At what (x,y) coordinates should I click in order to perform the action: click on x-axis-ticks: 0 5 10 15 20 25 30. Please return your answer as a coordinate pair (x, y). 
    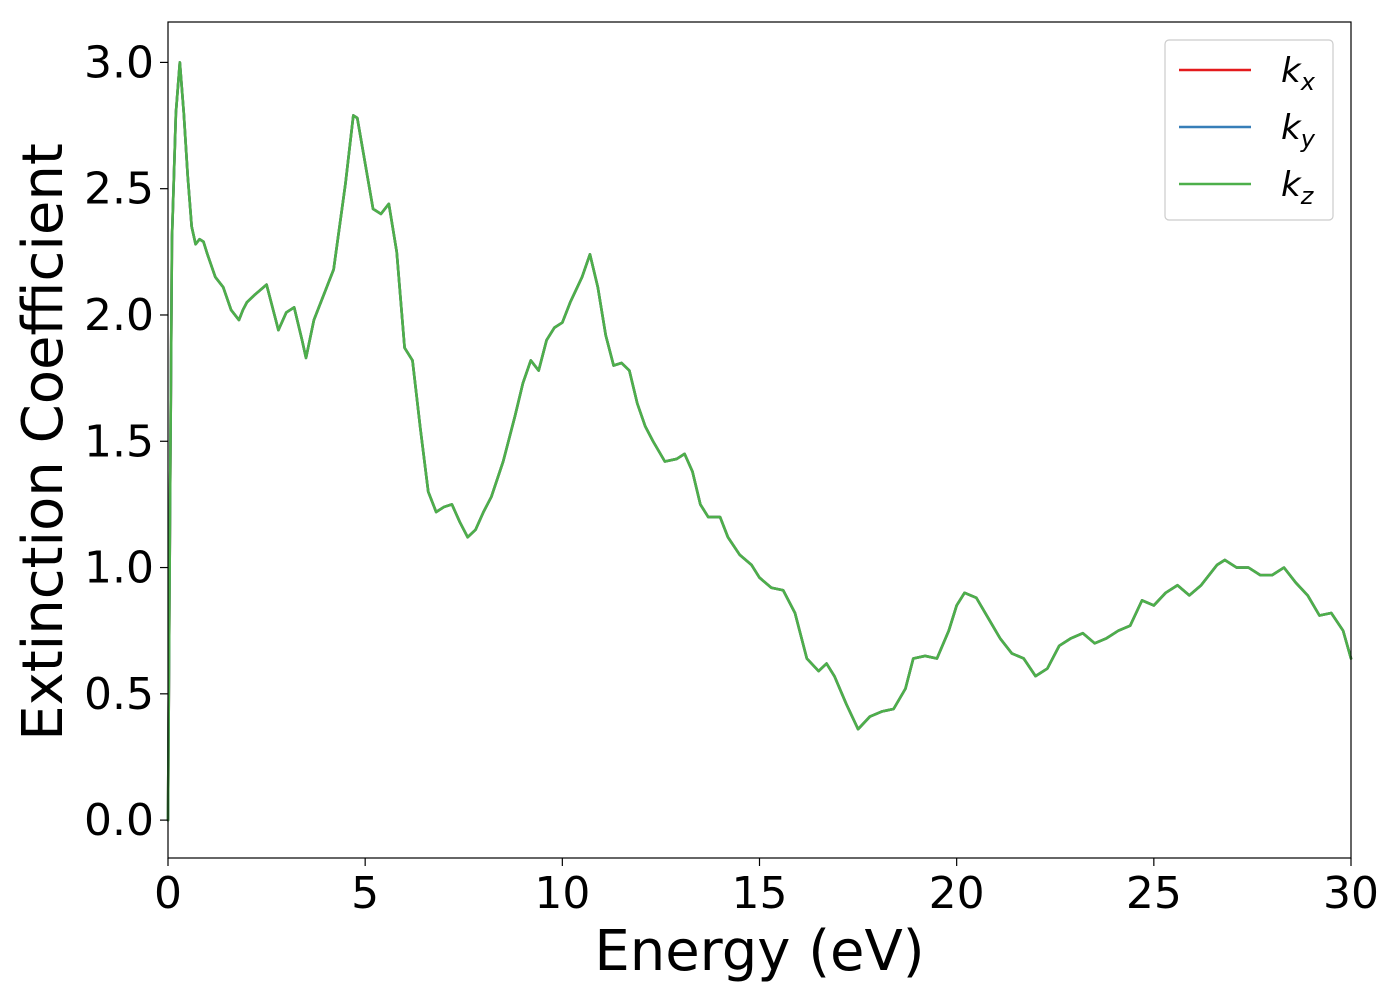
    Looking at the image, I should click on (766, 888).